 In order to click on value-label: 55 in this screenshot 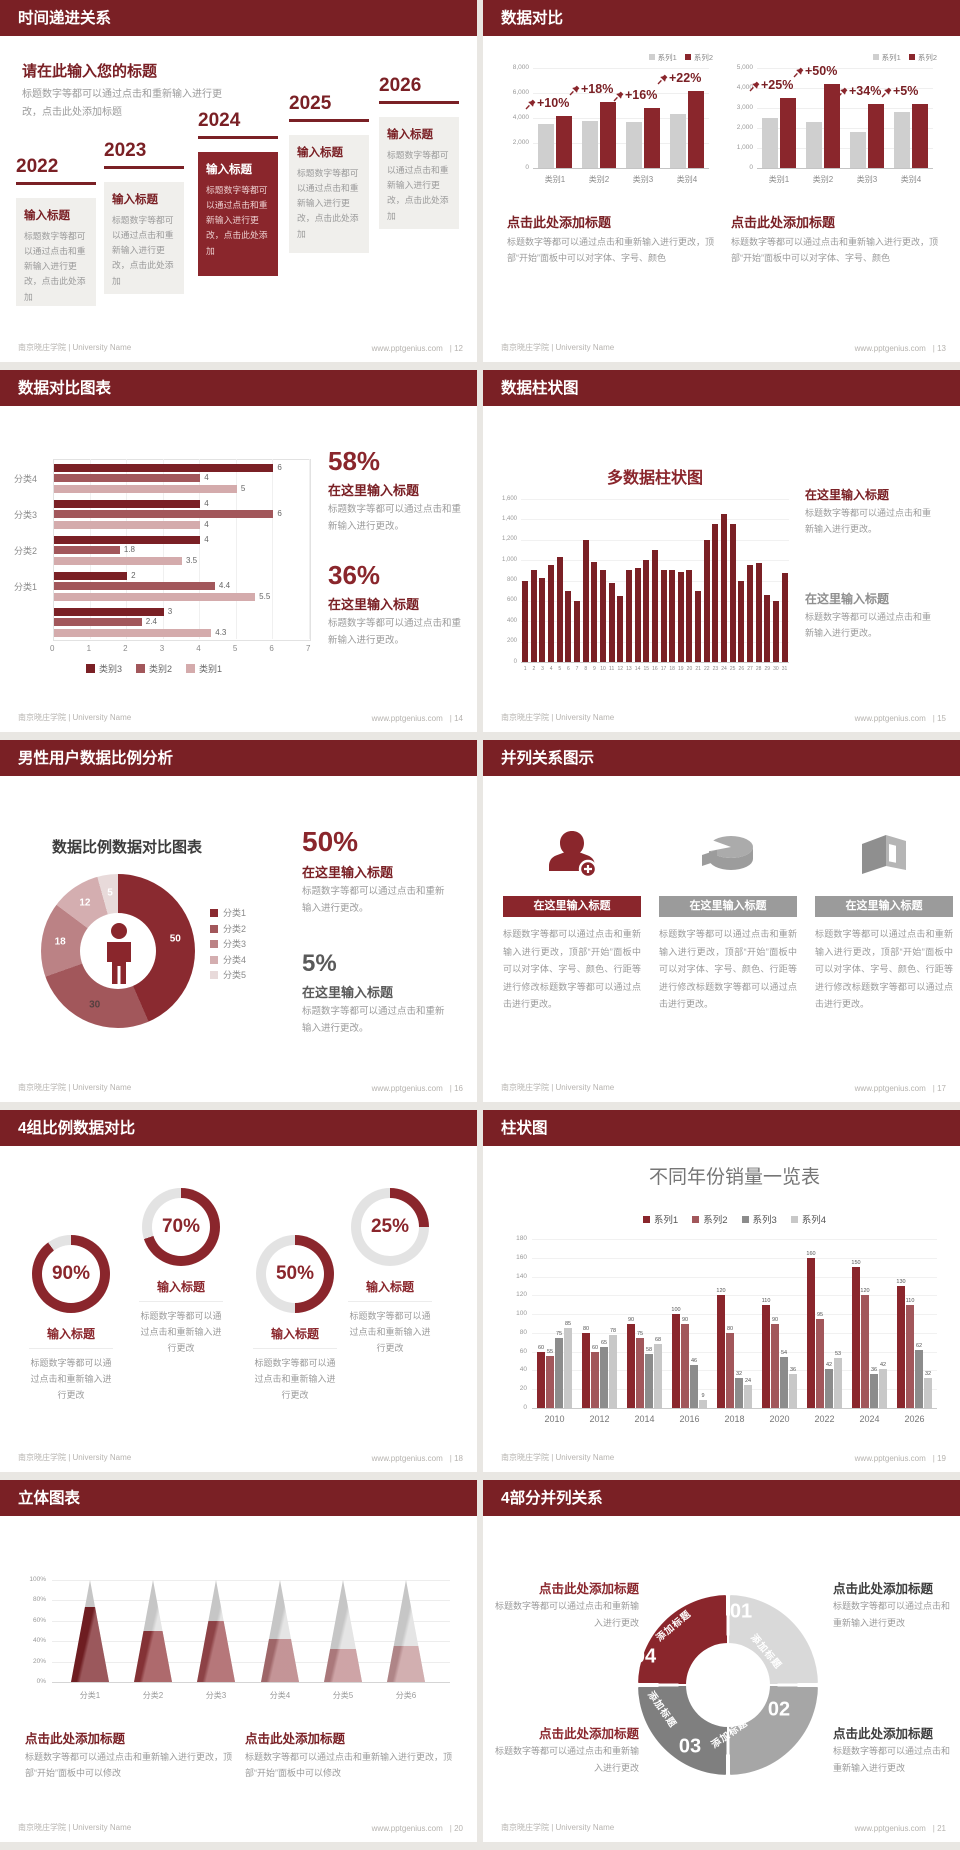, I will do `click(550, 1352)`.